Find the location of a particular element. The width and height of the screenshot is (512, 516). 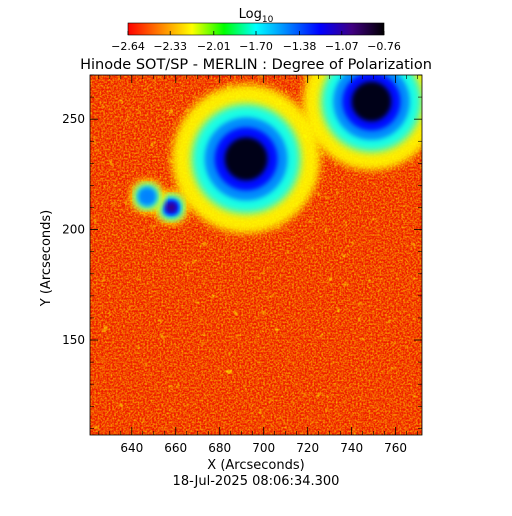

x-tick-label: 740 is located at coordinates (351, 448).